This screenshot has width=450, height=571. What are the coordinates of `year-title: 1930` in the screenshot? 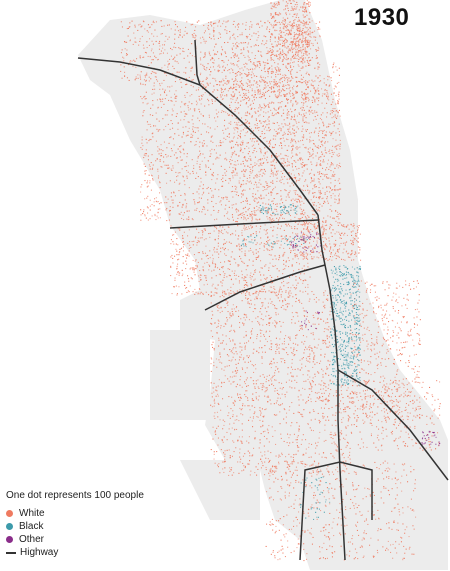 It's located at (382, 17).